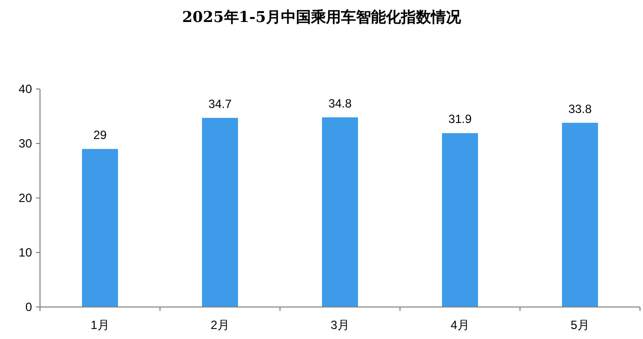 This screenshot has height=339, width=643. What do you see at coordinates (28, 307) in the screenshot?
I see `y-tick-label: 0` at bounding box center [28, 307].